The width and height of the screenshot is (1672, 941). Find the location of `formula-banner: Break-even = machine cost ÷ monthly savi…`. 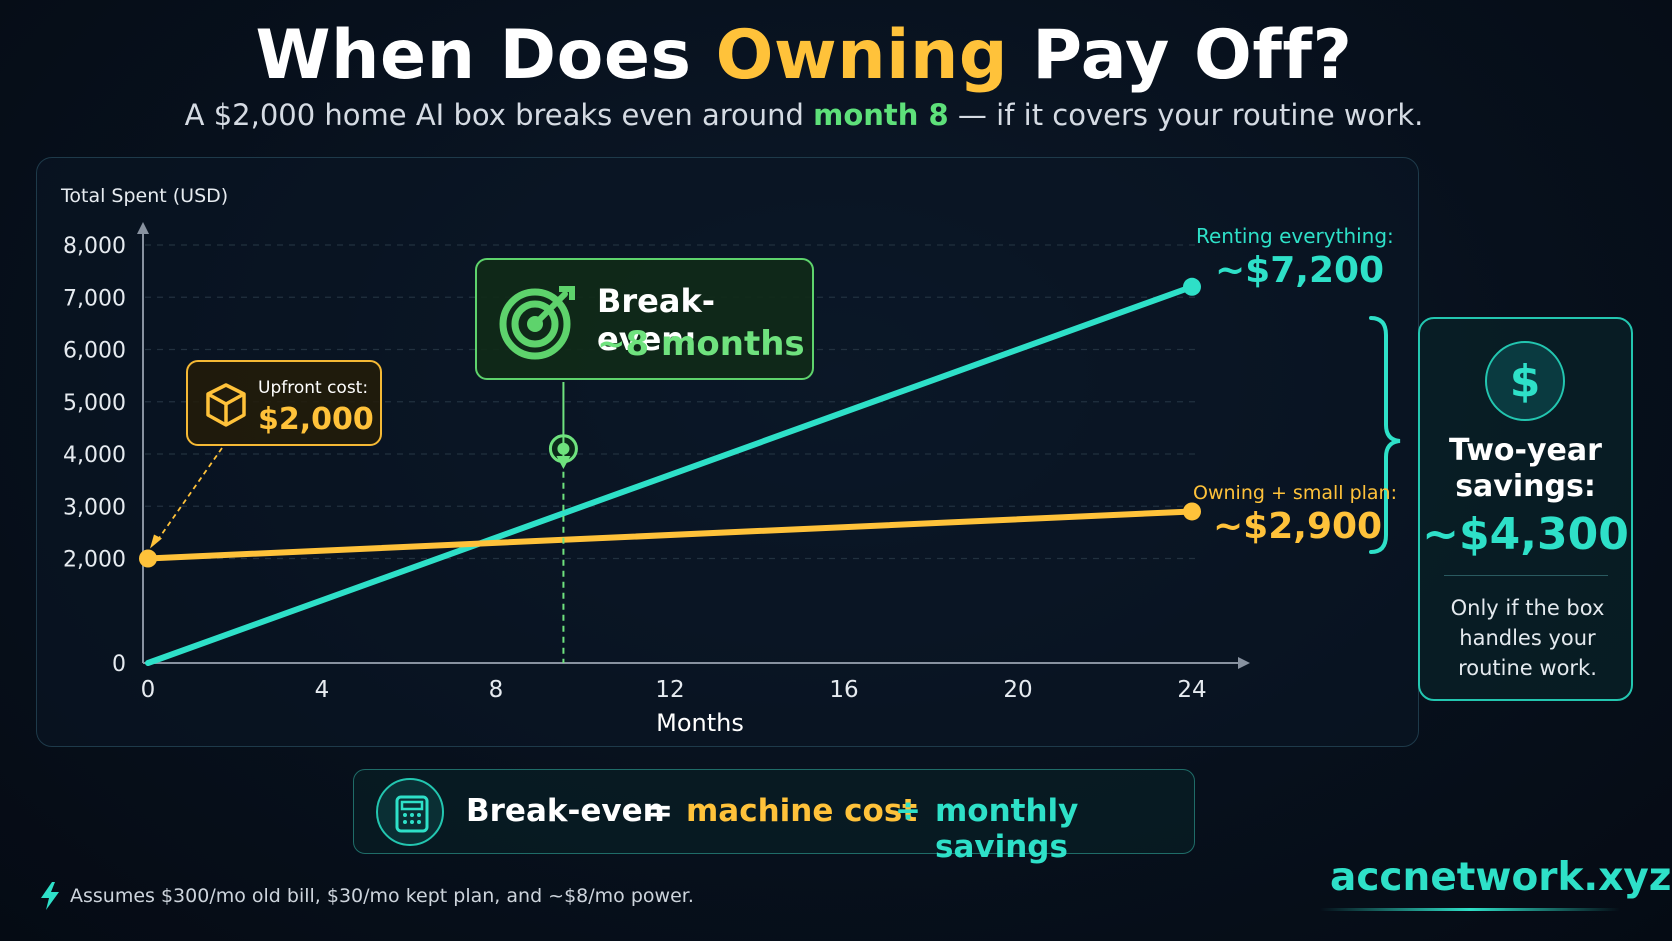

formula-banner: Break-even = machine cost ÷ monthly savi… is located at coordinates (774, 817).